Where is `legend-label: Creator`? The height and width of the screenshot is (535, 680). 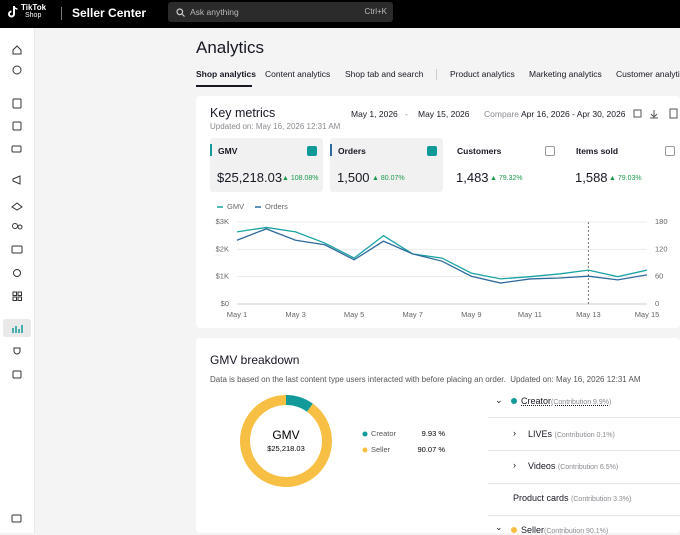 legend-label: Creator is located at coordinates (384, 433).